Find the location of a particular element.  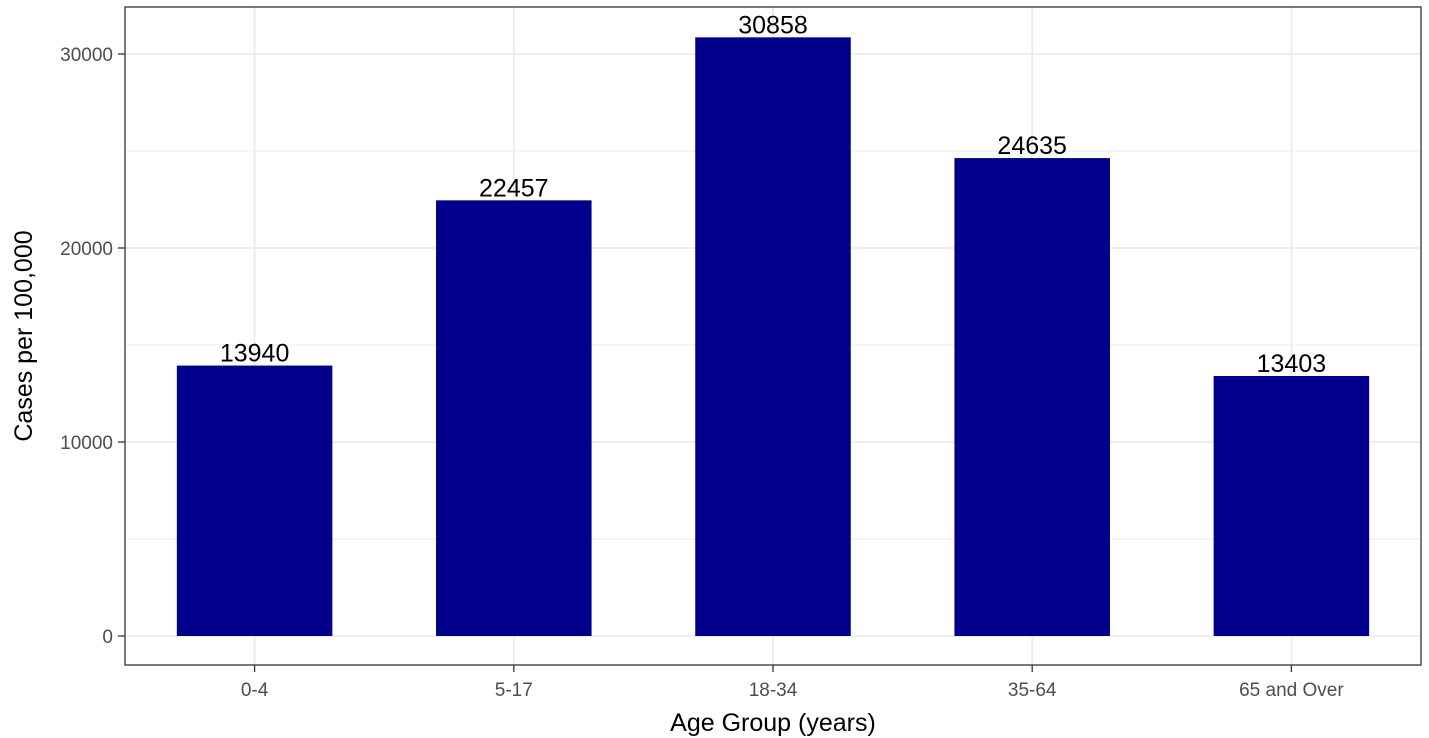

y-axis-ticks: 0 10000 20000 30000 is located at coordinates (92, 346).